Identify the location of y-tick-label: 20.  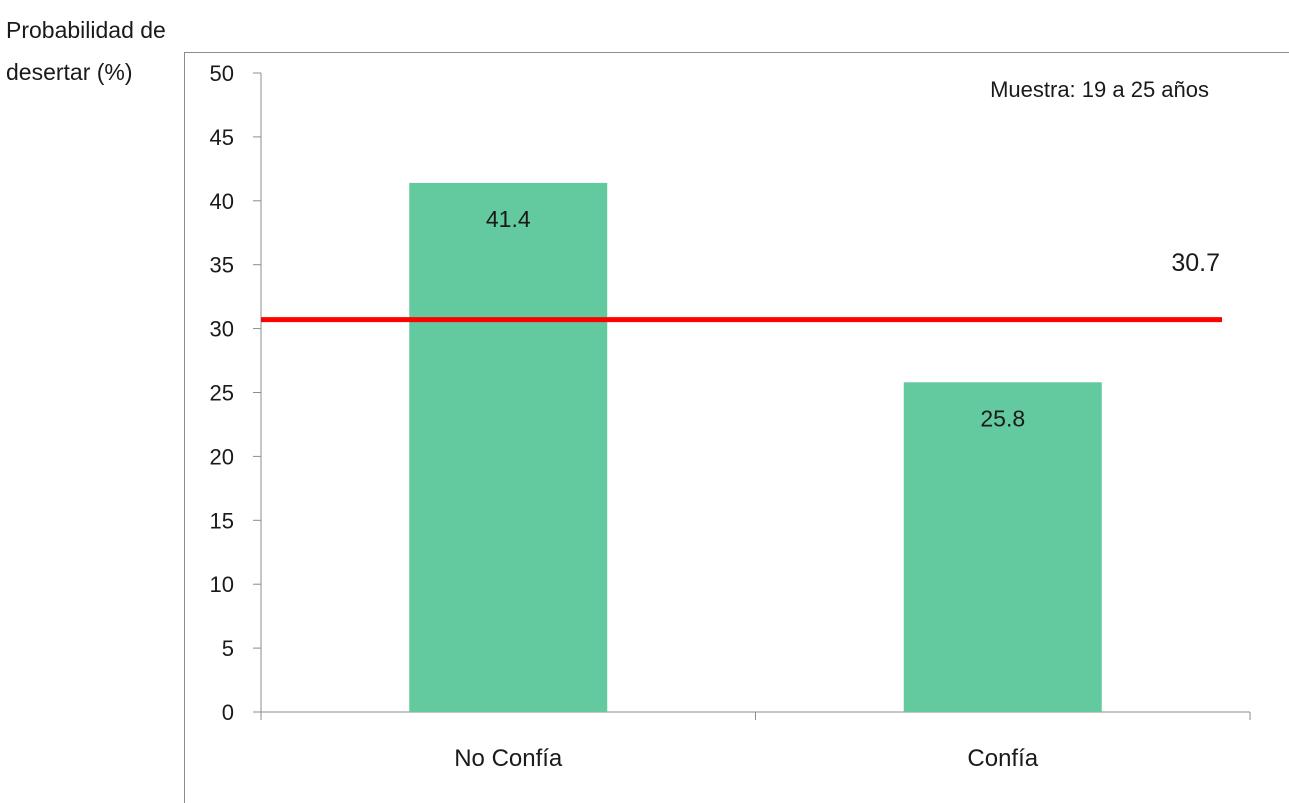
(222, 456).